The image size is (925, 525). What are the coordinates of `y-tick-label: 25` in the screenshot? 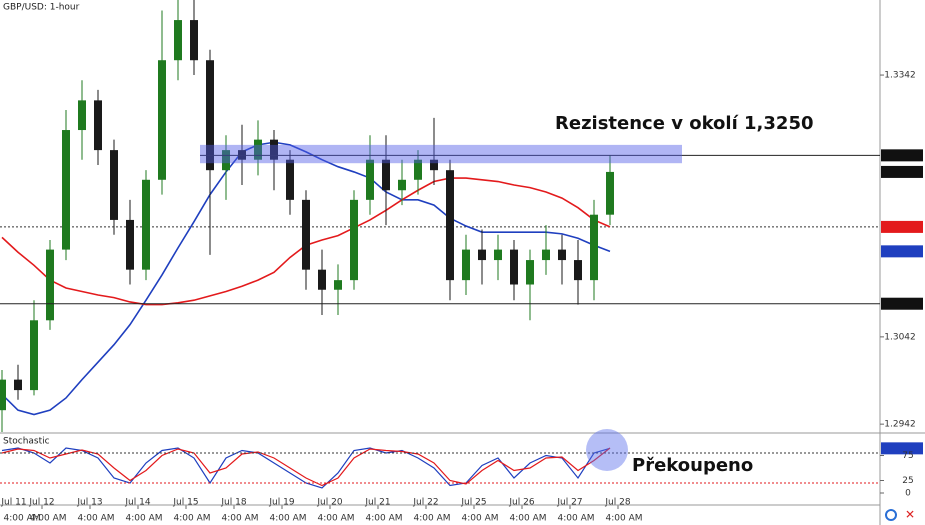 It's located at (907, 481).